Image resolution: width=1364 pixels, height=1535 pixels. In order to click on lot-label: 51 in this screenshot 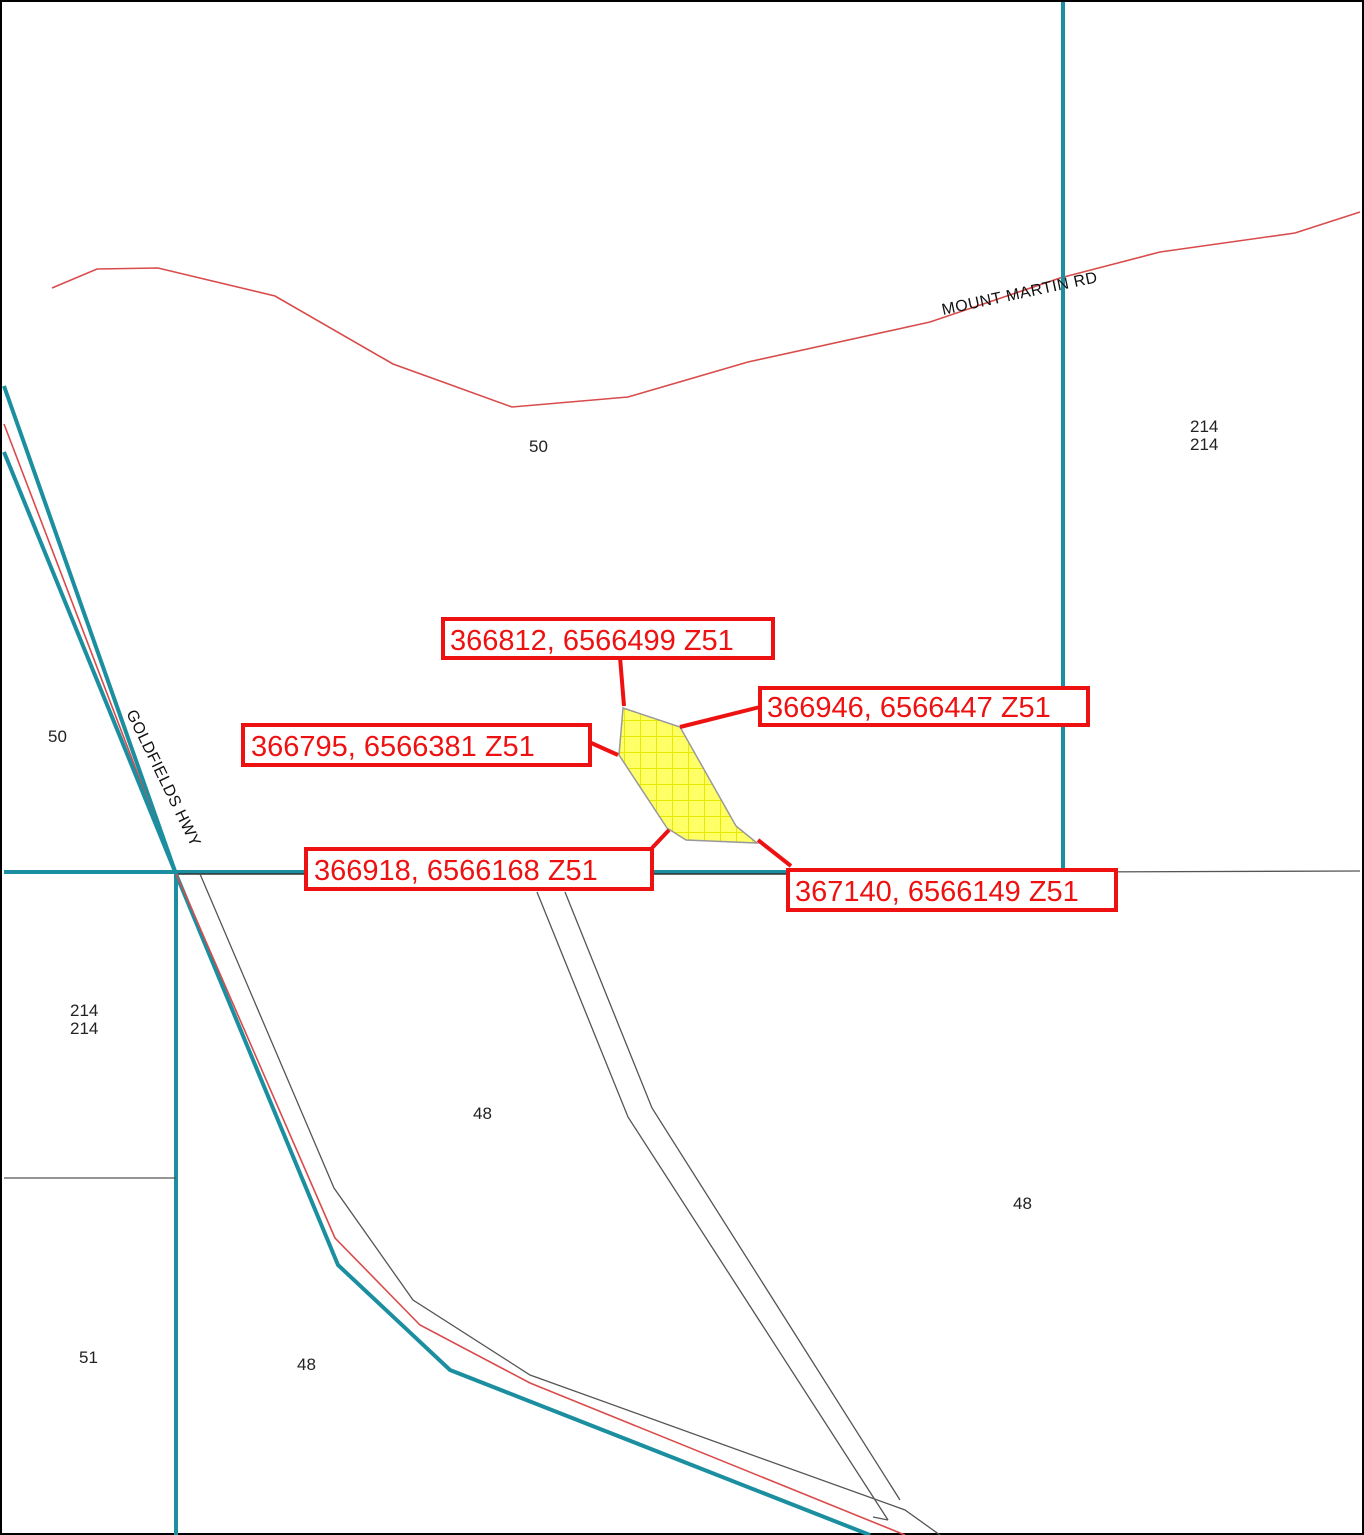, I will do `click(88, 1357)`.